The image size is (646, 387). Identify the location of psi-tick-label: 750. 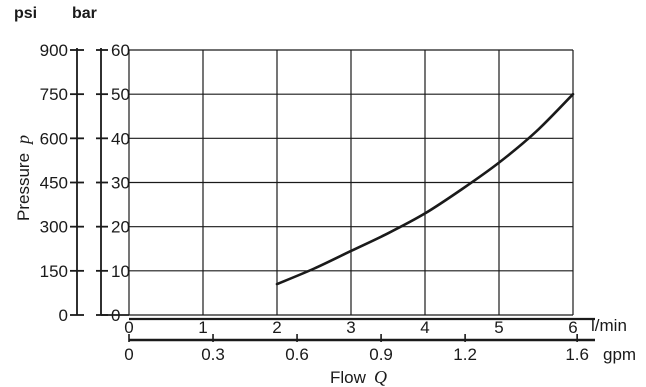
(54, 94).